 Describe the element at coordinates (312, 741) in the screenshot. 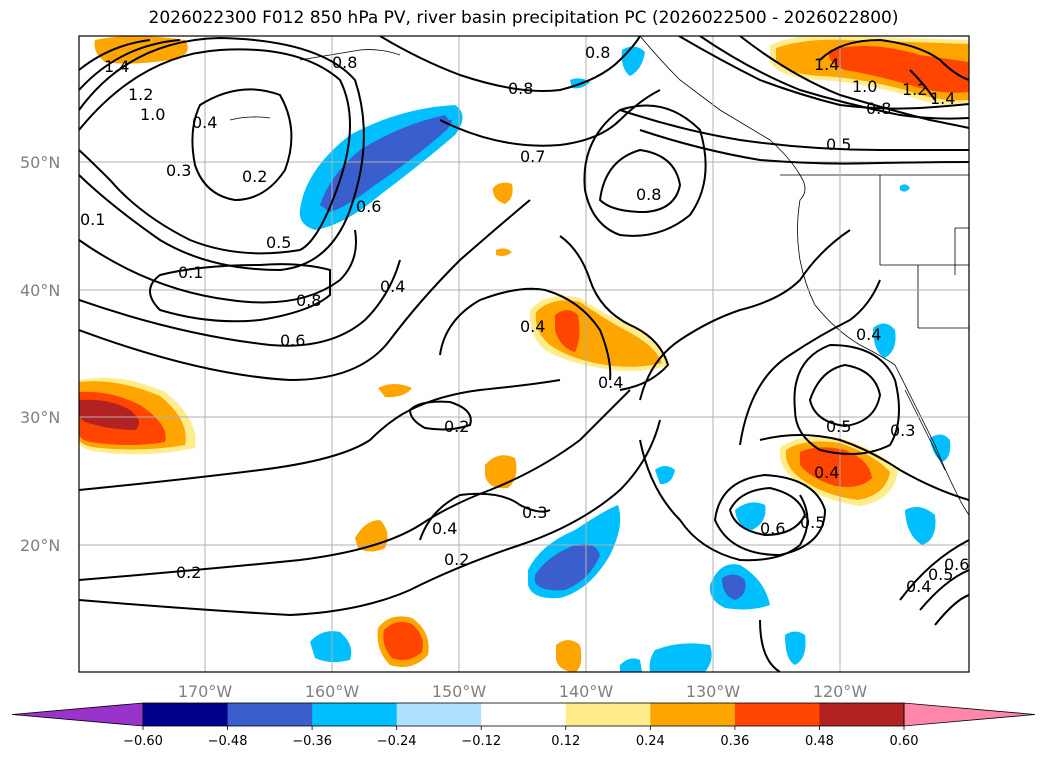

I see `colorbar-tick-label: −0.36` at that location.